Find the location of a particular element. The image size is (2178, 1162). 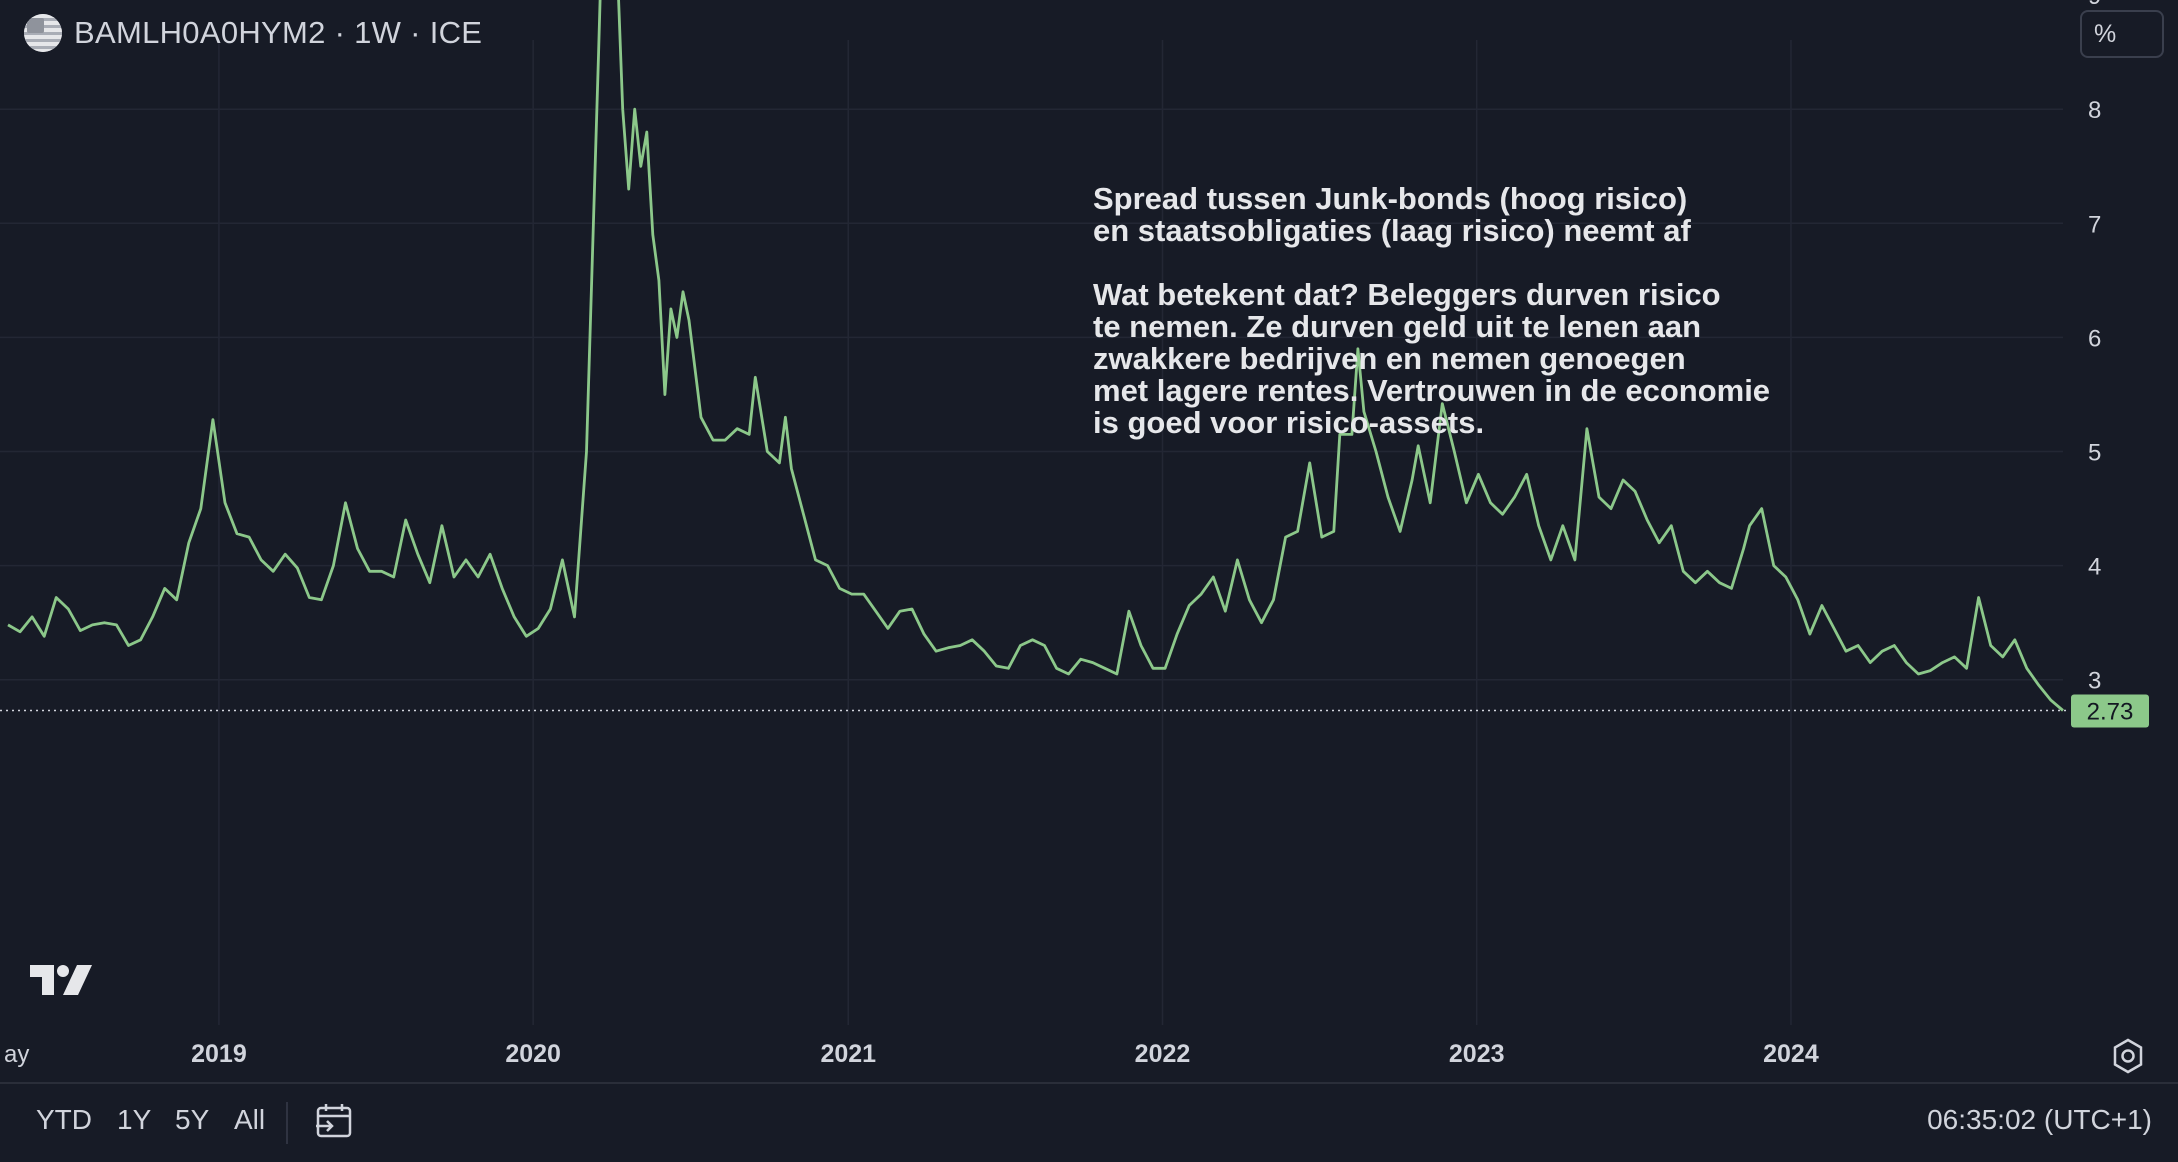

symbol-title: BAMLH0A0HYM2 · 1W · ICE is located at coordinates (278, 32).